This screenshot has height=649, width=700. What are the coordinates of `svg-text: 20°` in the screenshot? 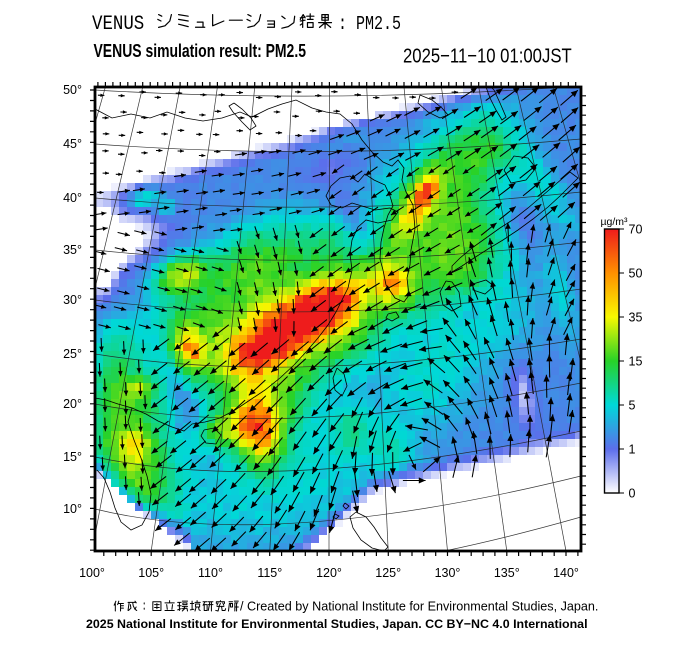 It's located at (72, 404).